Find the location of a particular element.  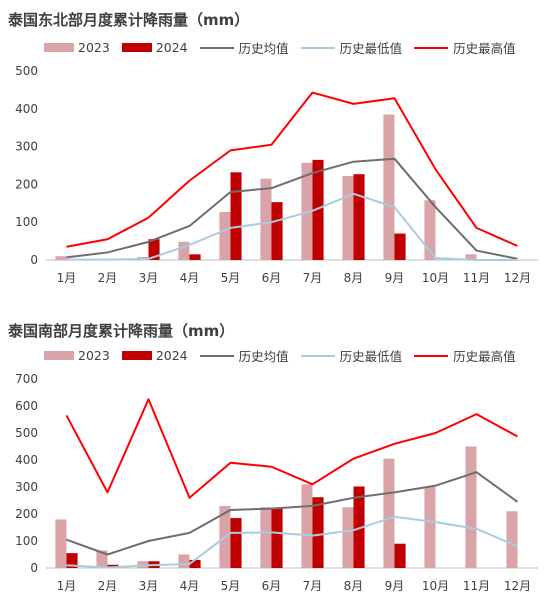

x-tick-label: 11月 is located at coordinates (476, 586).